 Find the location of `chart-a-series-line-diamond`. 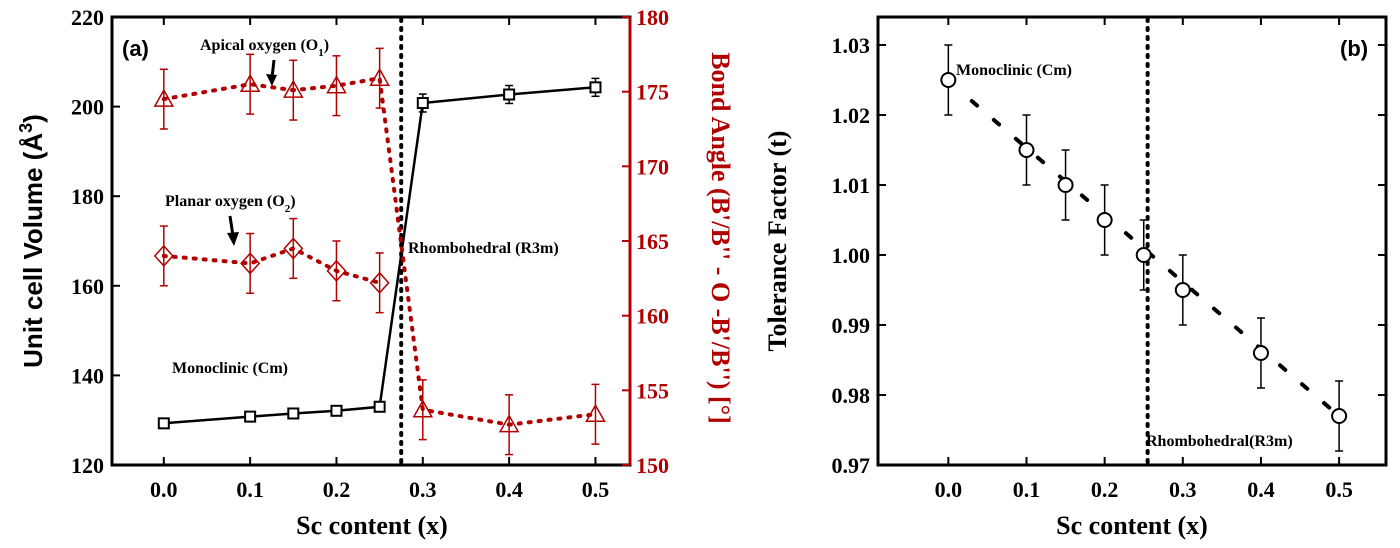

chart-a-series-line-diamond is located at coordinates (271, 265).